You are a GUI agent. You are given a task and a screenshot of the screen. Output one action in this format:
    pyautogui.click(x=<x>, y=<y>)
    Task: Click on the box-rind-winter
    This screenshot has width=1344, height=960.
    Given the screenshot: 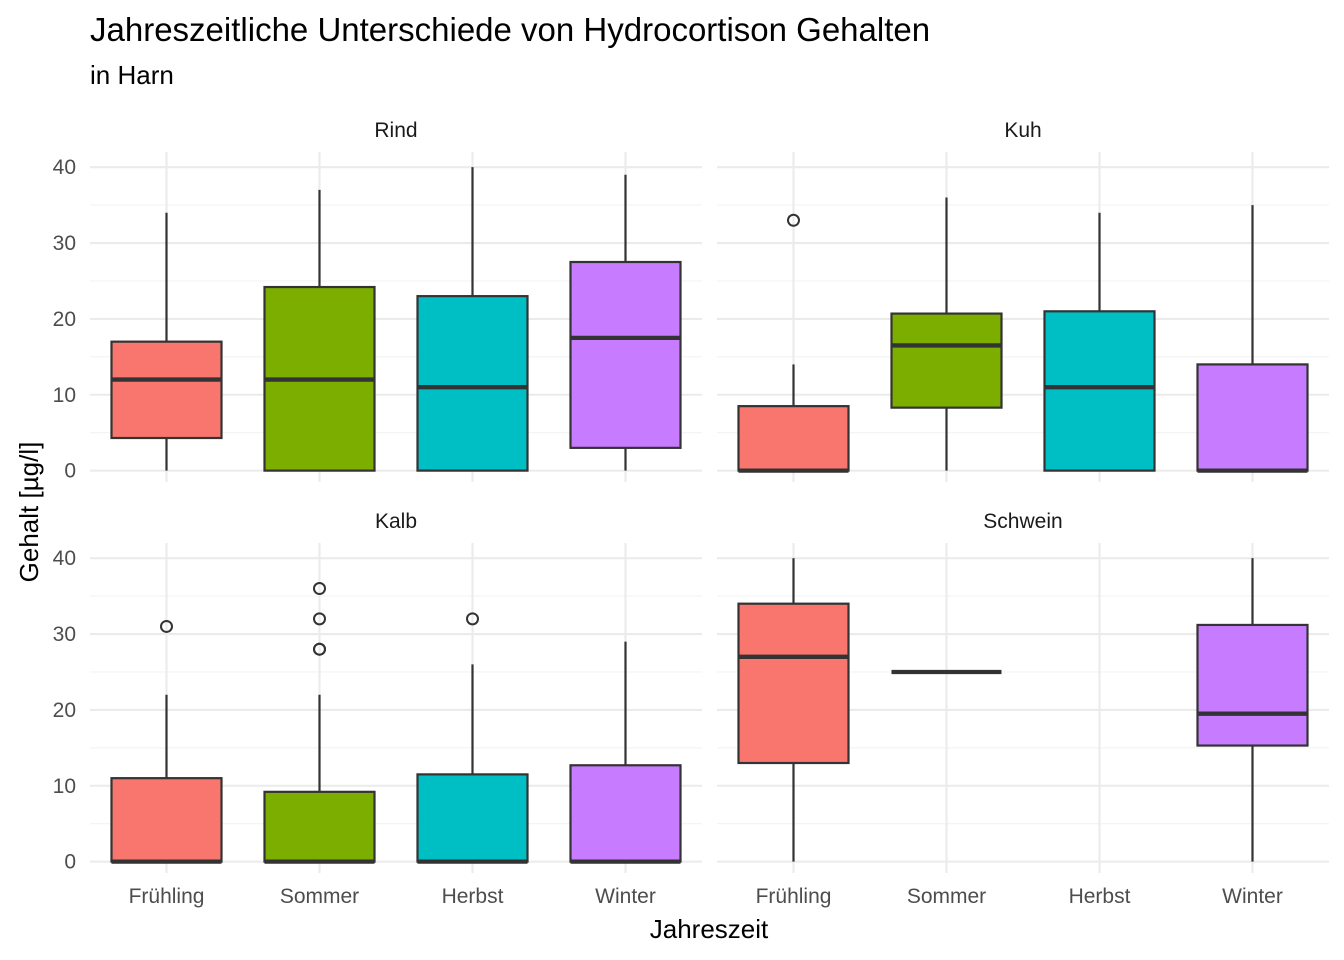 What is the action you would take?
    pyautogui.click(x=625, y=322)
    